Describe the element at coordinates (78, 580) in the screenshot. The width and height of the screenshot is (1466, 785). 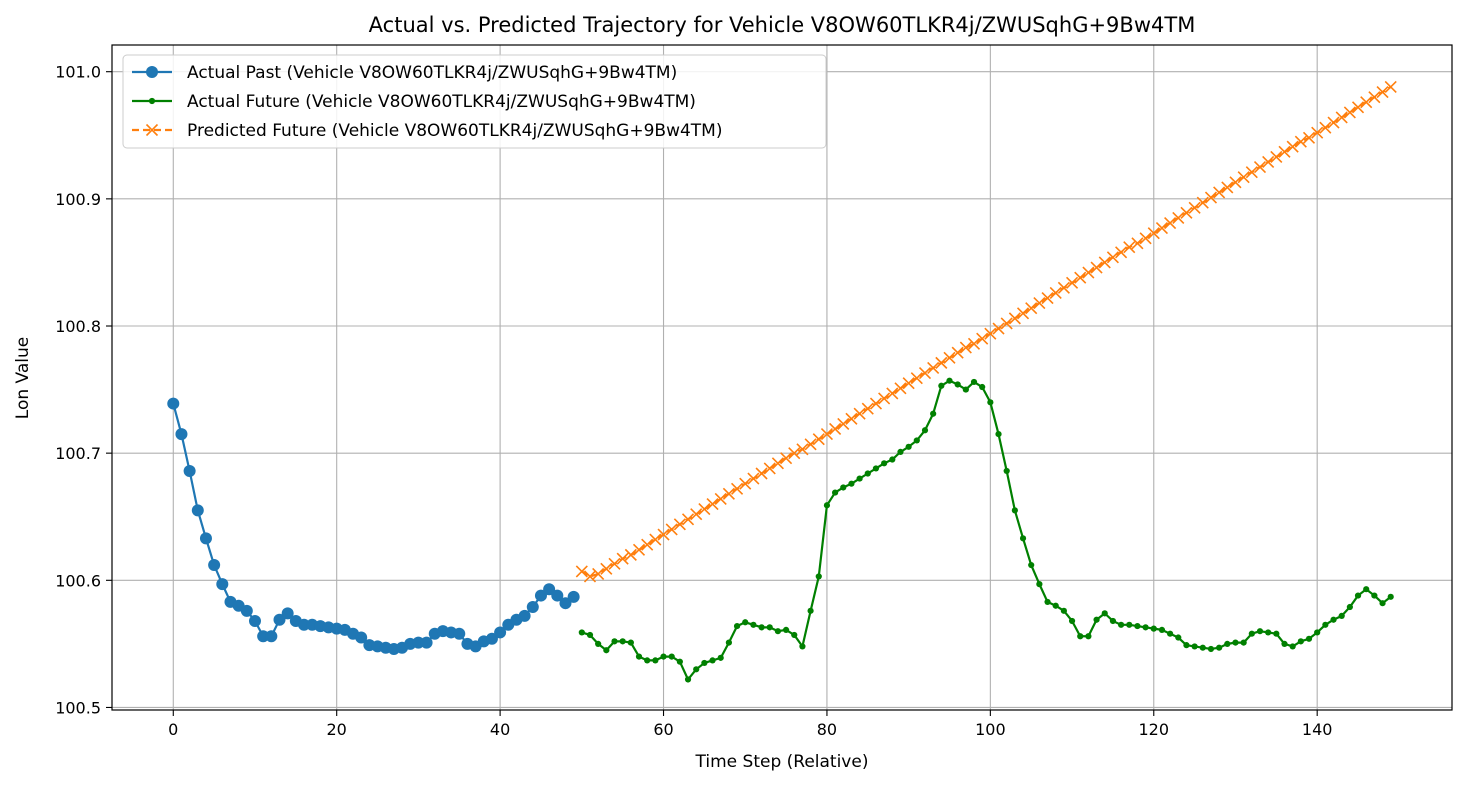
I see `y-tick-label: 100.6` at that location.